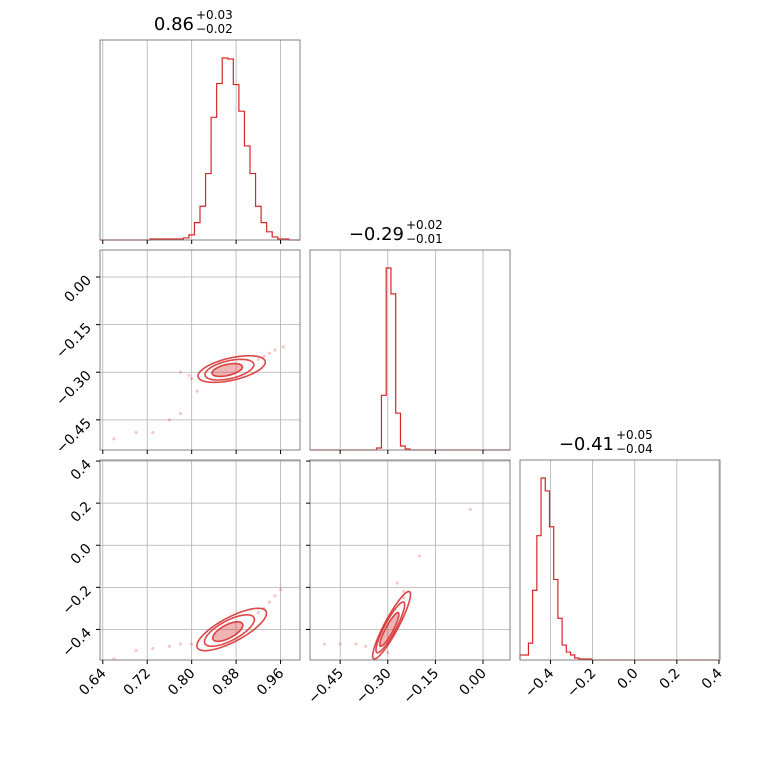  What do you see at coordinates (137, 682) in the screenshot?
I see `x-tick-label: 0.72` at bounding box center [137, 682].